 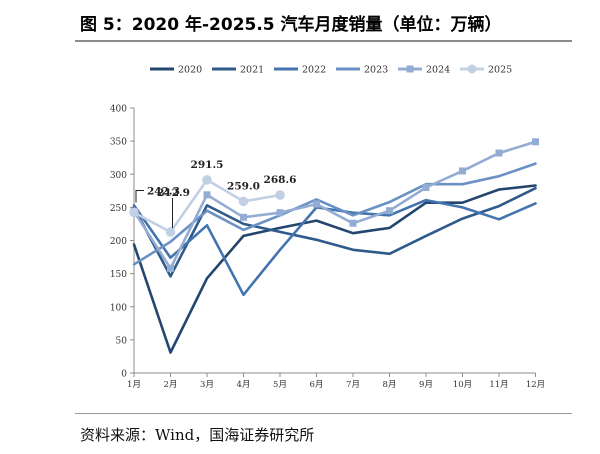 I want to click on legend-label-2020: 2020, so click(x=190, y=70).